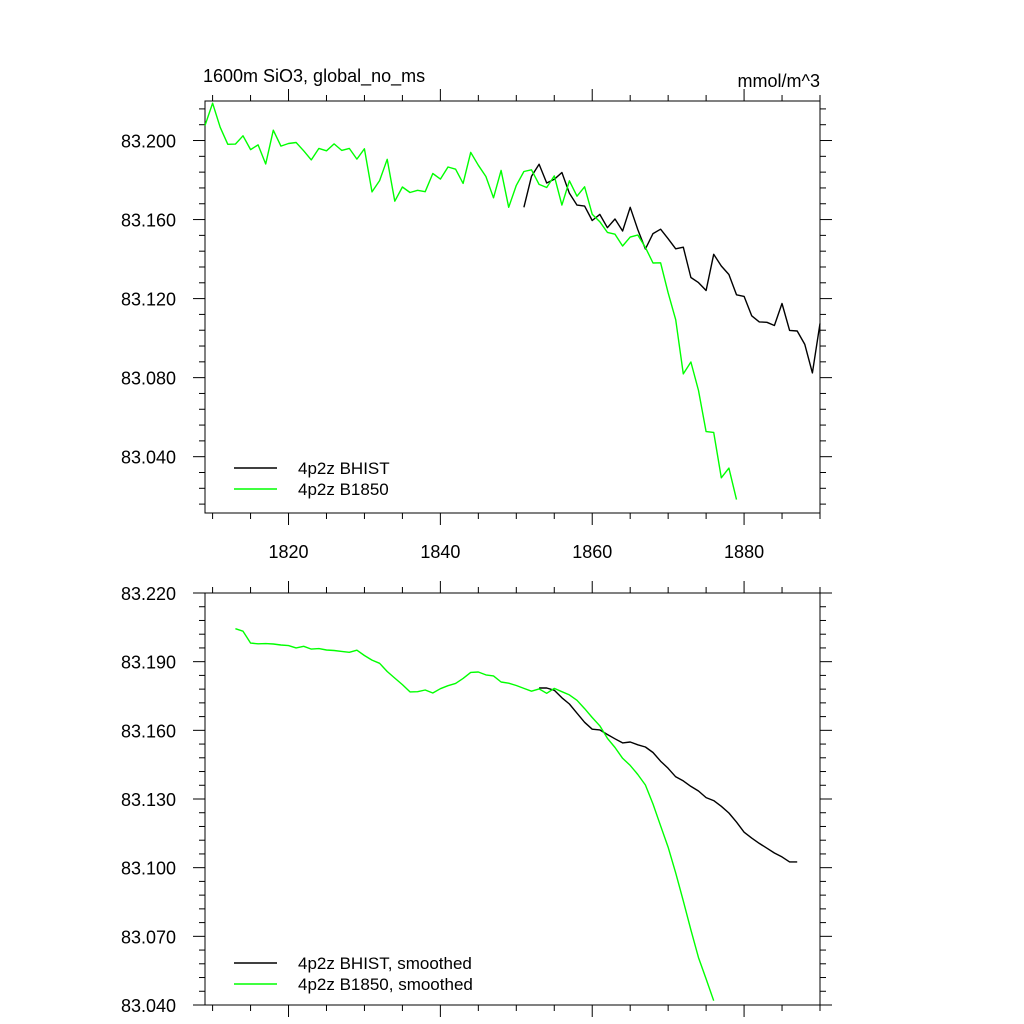 The height and width of the screenshot is (1024, 1024). Describe the element at coordinates (314, 76) in the screenshot. I see `chart-title: 1600m SiO3, global_no_ms` at that location.